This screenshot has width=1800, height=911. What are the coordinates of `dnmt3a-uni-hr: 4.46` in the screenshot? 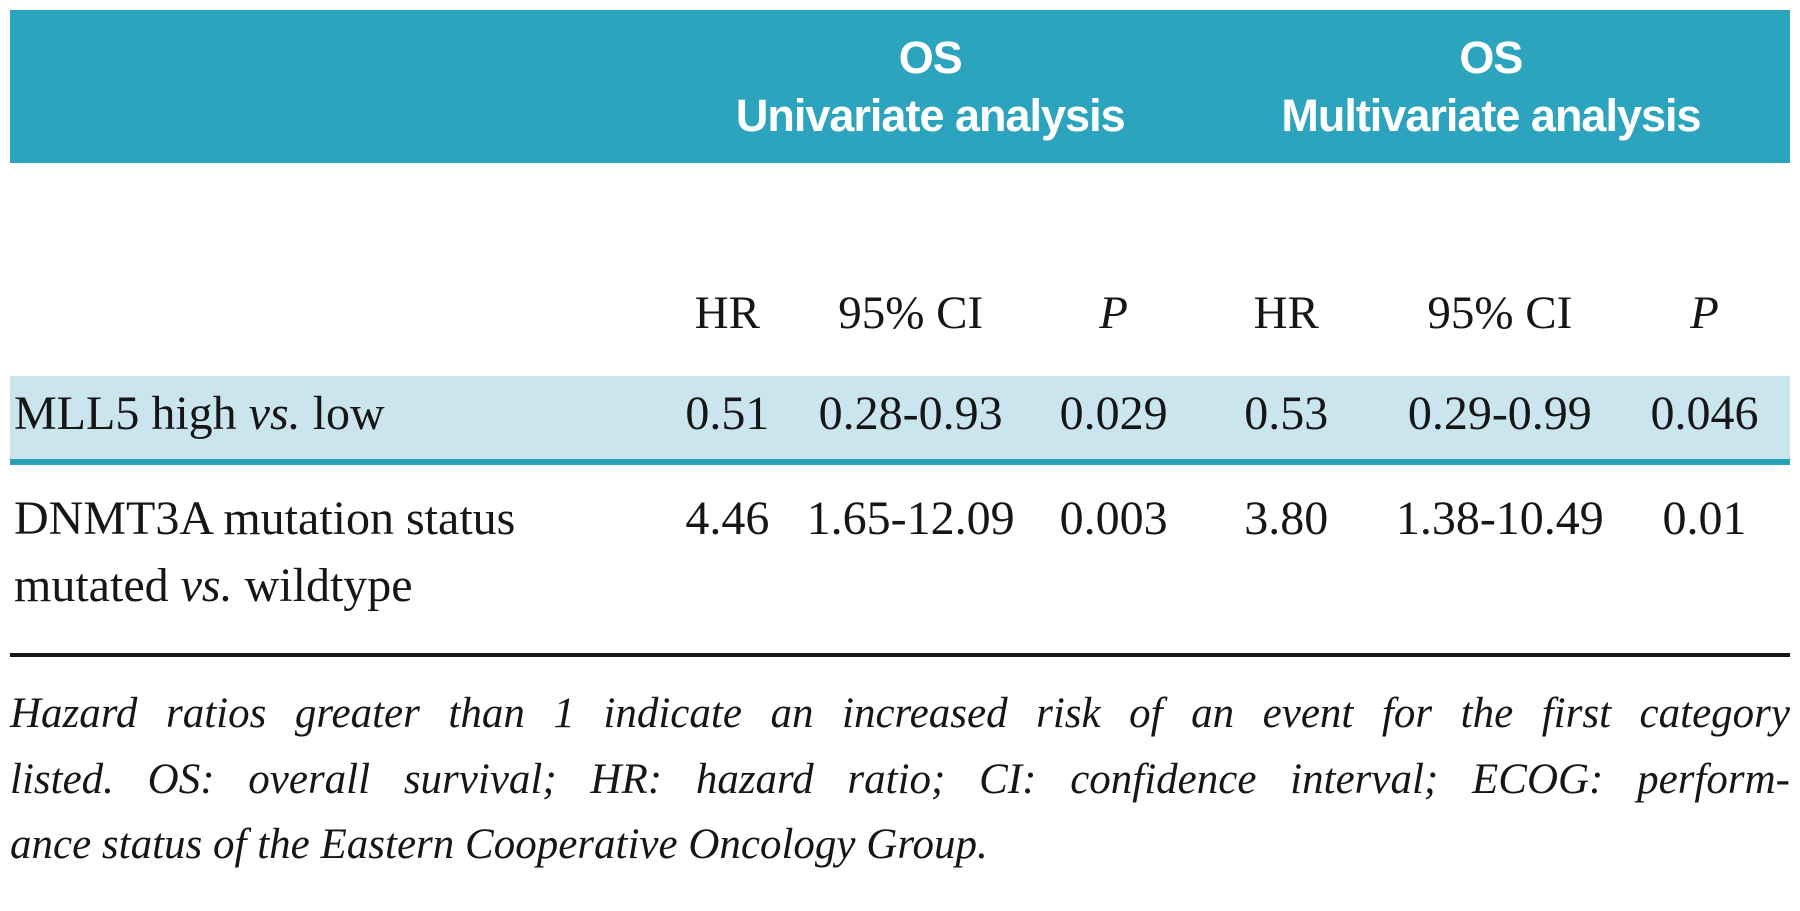 It's located at (727, 518).